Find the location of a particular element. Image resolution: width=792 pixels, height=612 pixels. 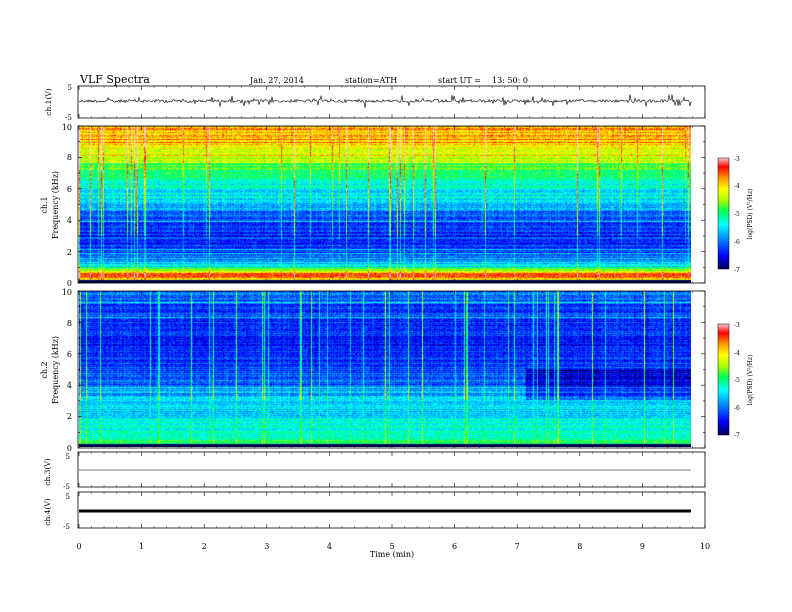

ch4-ytick-bottom: -5 is located at coordinates (66, 527).